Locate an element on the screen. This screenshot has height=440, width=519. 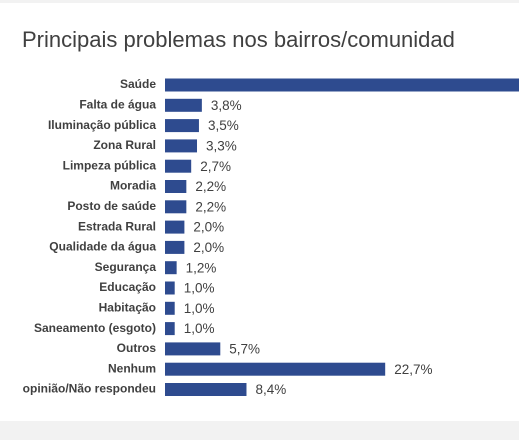
category-label: Qualidade da água is located at coordinates (102, 247).